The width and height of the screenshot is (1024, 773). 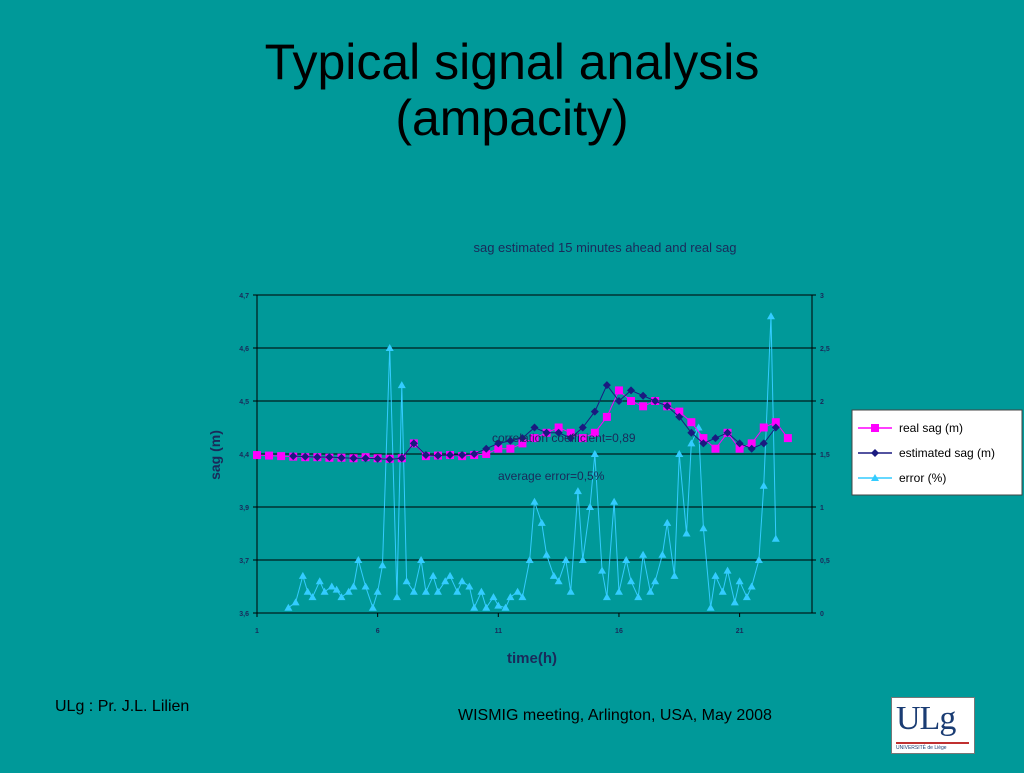 What do you see at coordinates (933, 725) in the screenshot?
I see `ulg-logo: ULg UNIVERSITÉ de Liège` at bounding box center [933, 725].